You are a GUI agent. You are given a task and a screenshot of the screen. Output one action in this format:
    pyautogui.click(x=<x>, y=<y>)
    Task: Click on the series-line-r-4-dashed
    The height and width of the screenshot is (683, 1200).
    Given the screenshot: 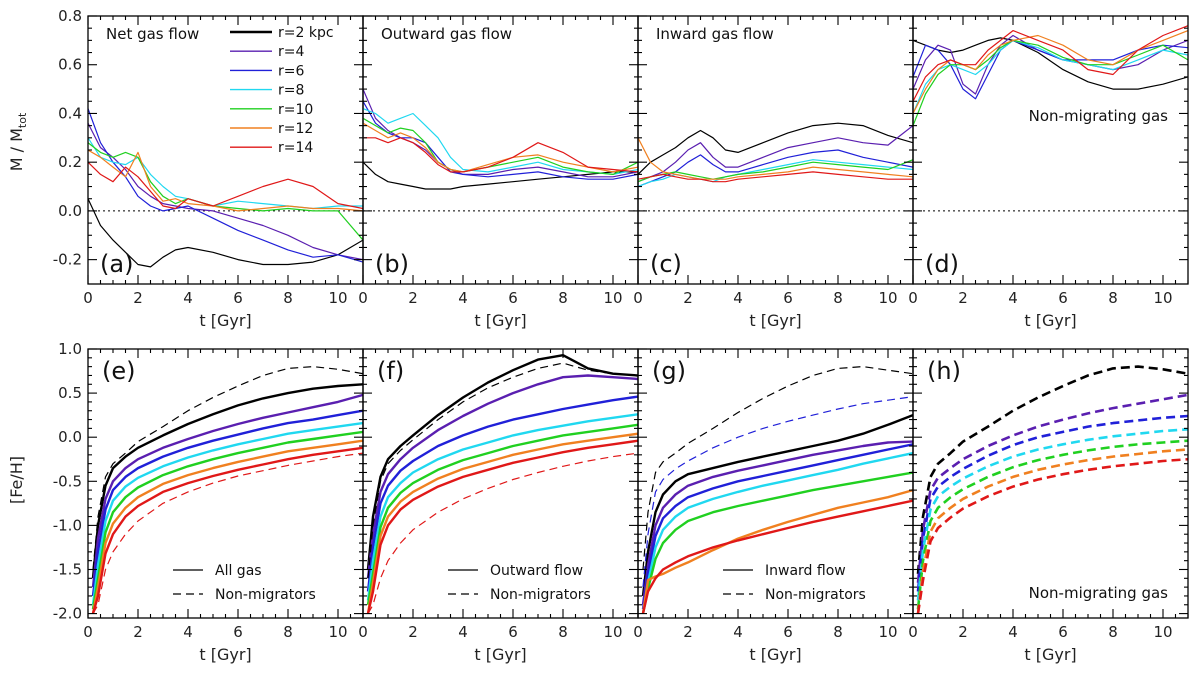 What is the action you would take?
    pyautogui.click(x=1052, y=488)
    